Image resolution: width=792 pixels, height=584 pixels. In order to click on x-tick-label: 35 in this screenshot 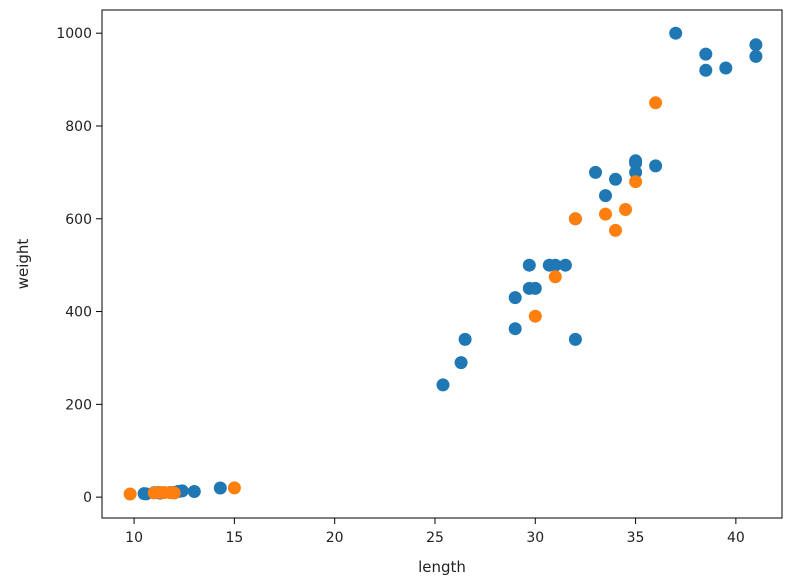, I will do `click(636, 538)`.